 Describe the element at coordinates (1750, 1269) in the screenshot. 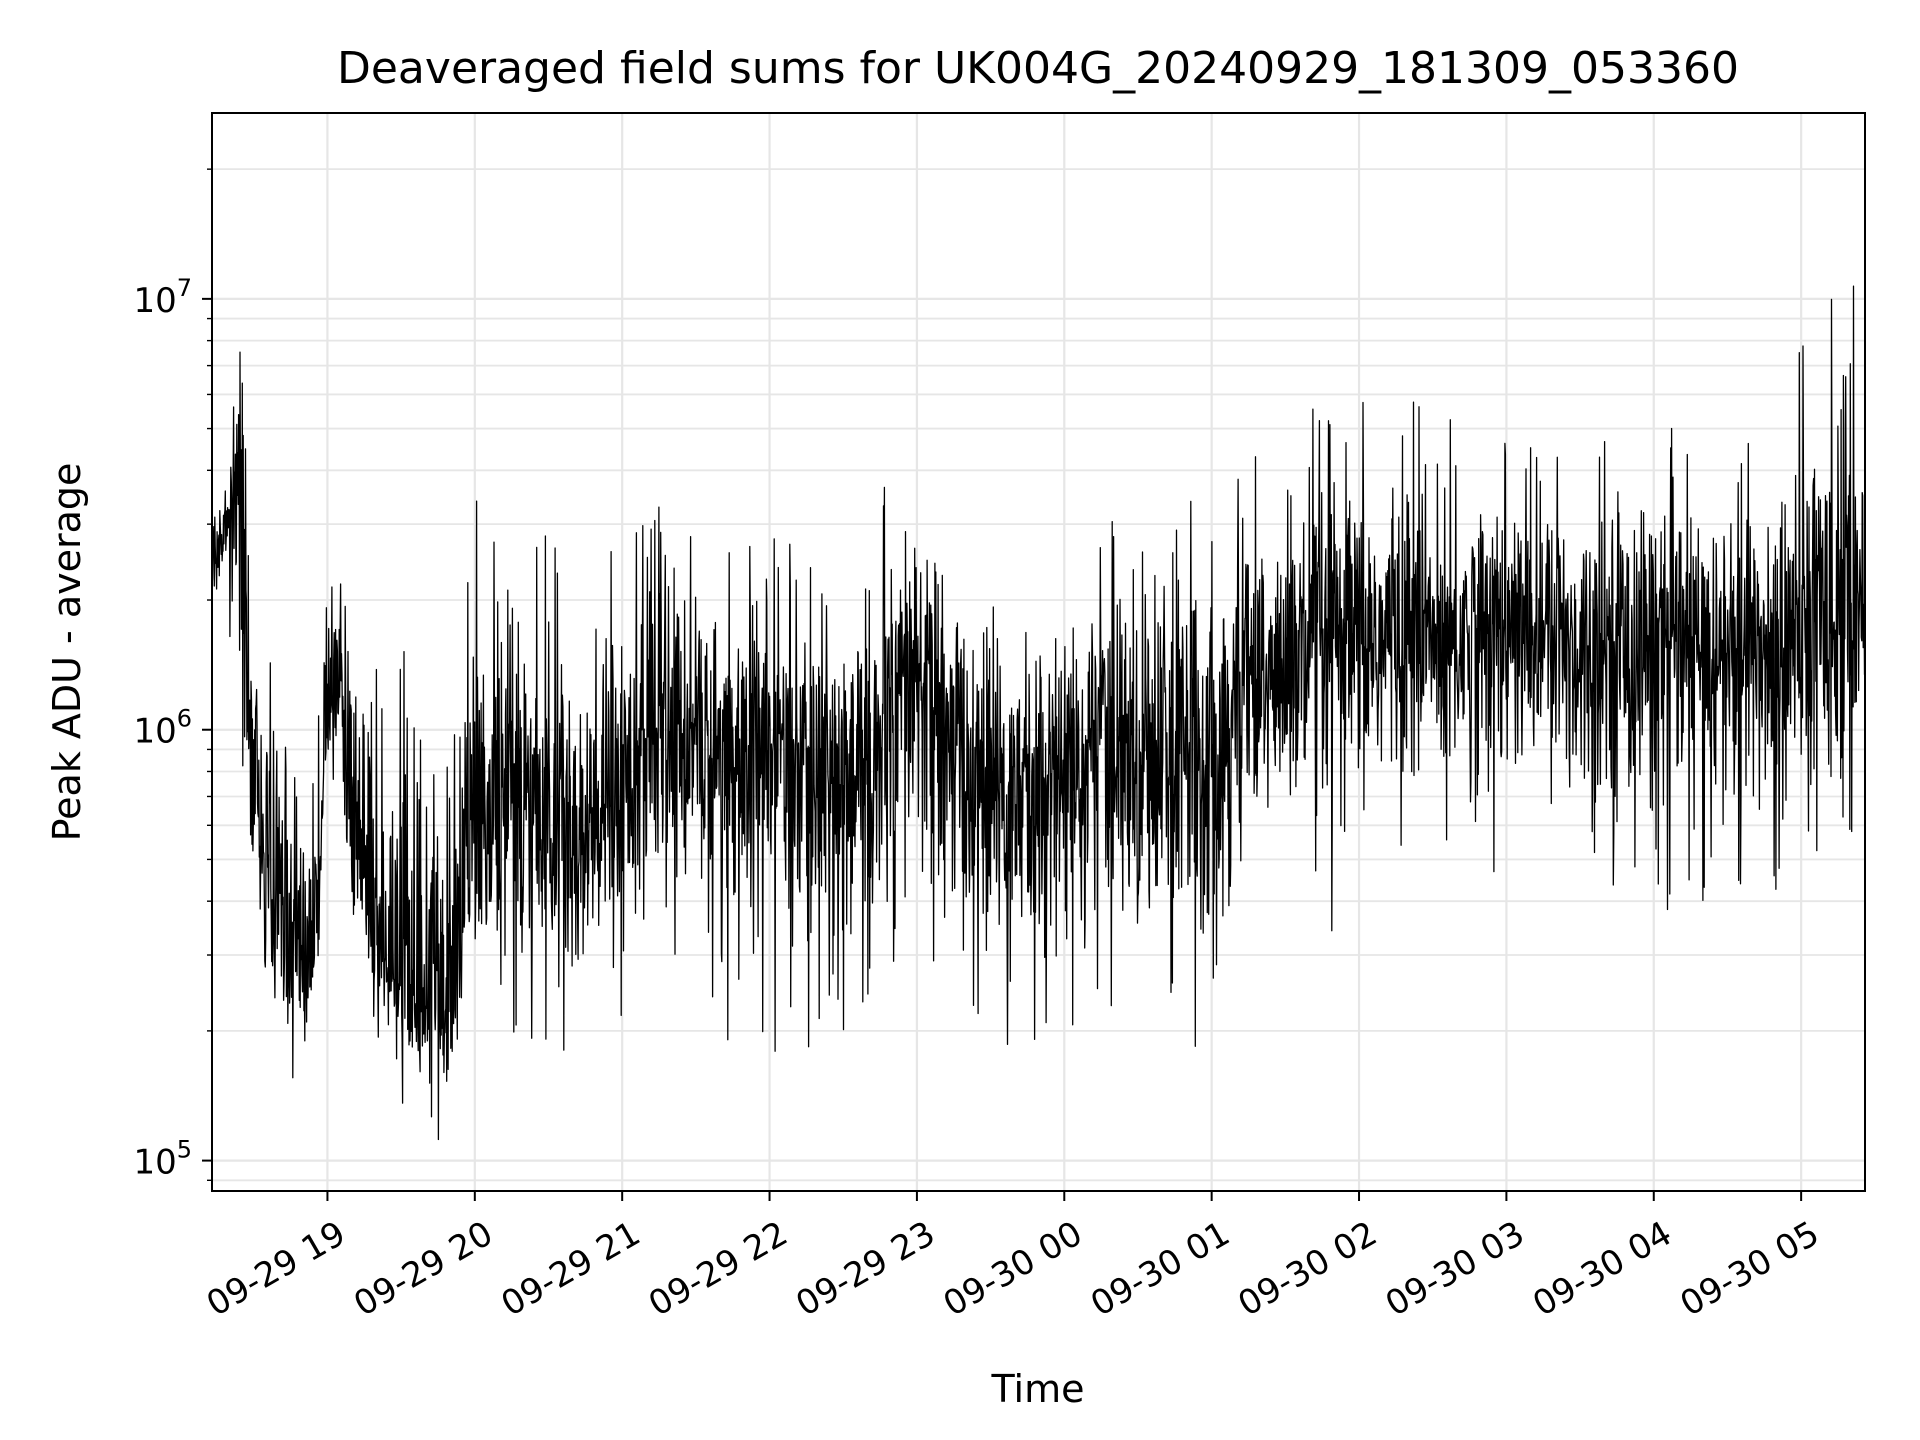

I see `x-tick-label: 09-30 05` at that location.